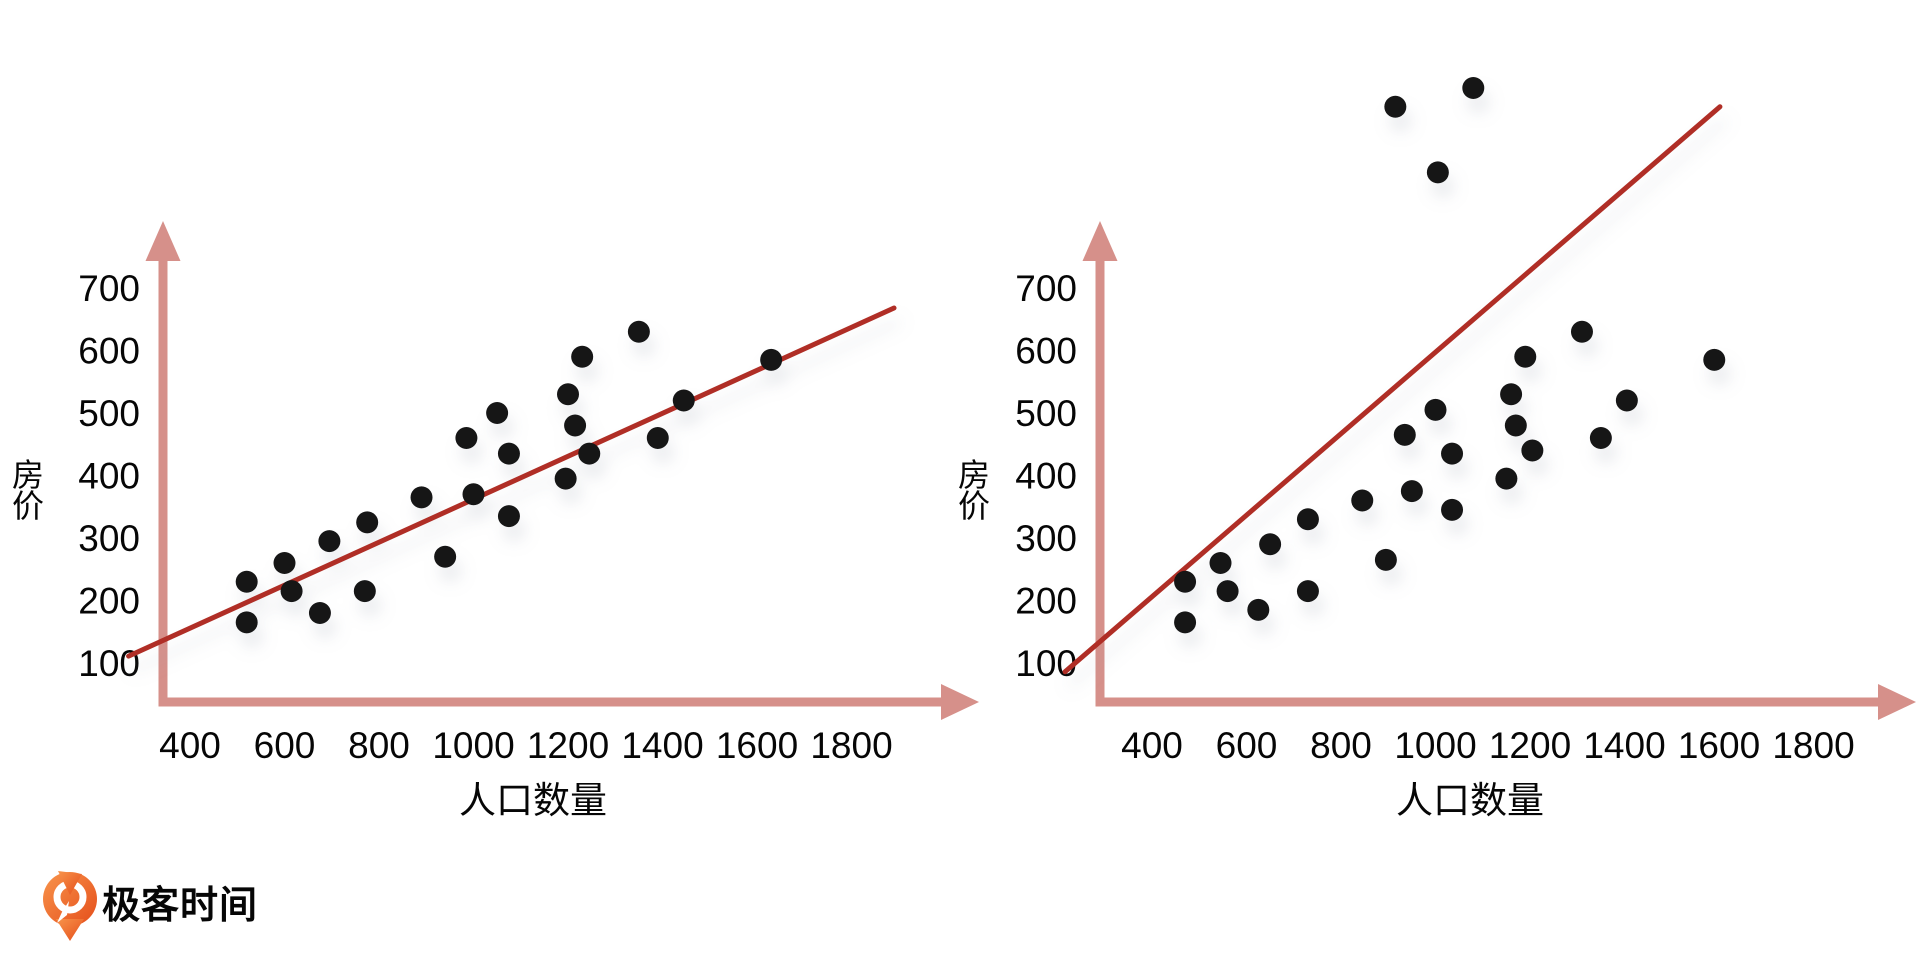  I want to click on x-tick-label: 400, so click(190, 745).